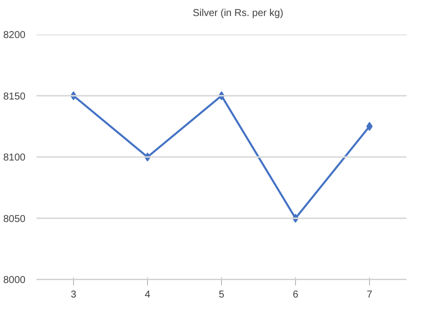 This screenshot has width=443, height=325. Describe the element at coordinates (73, 295) in the screenshot. I see `x-tick-label: 3` at that location.